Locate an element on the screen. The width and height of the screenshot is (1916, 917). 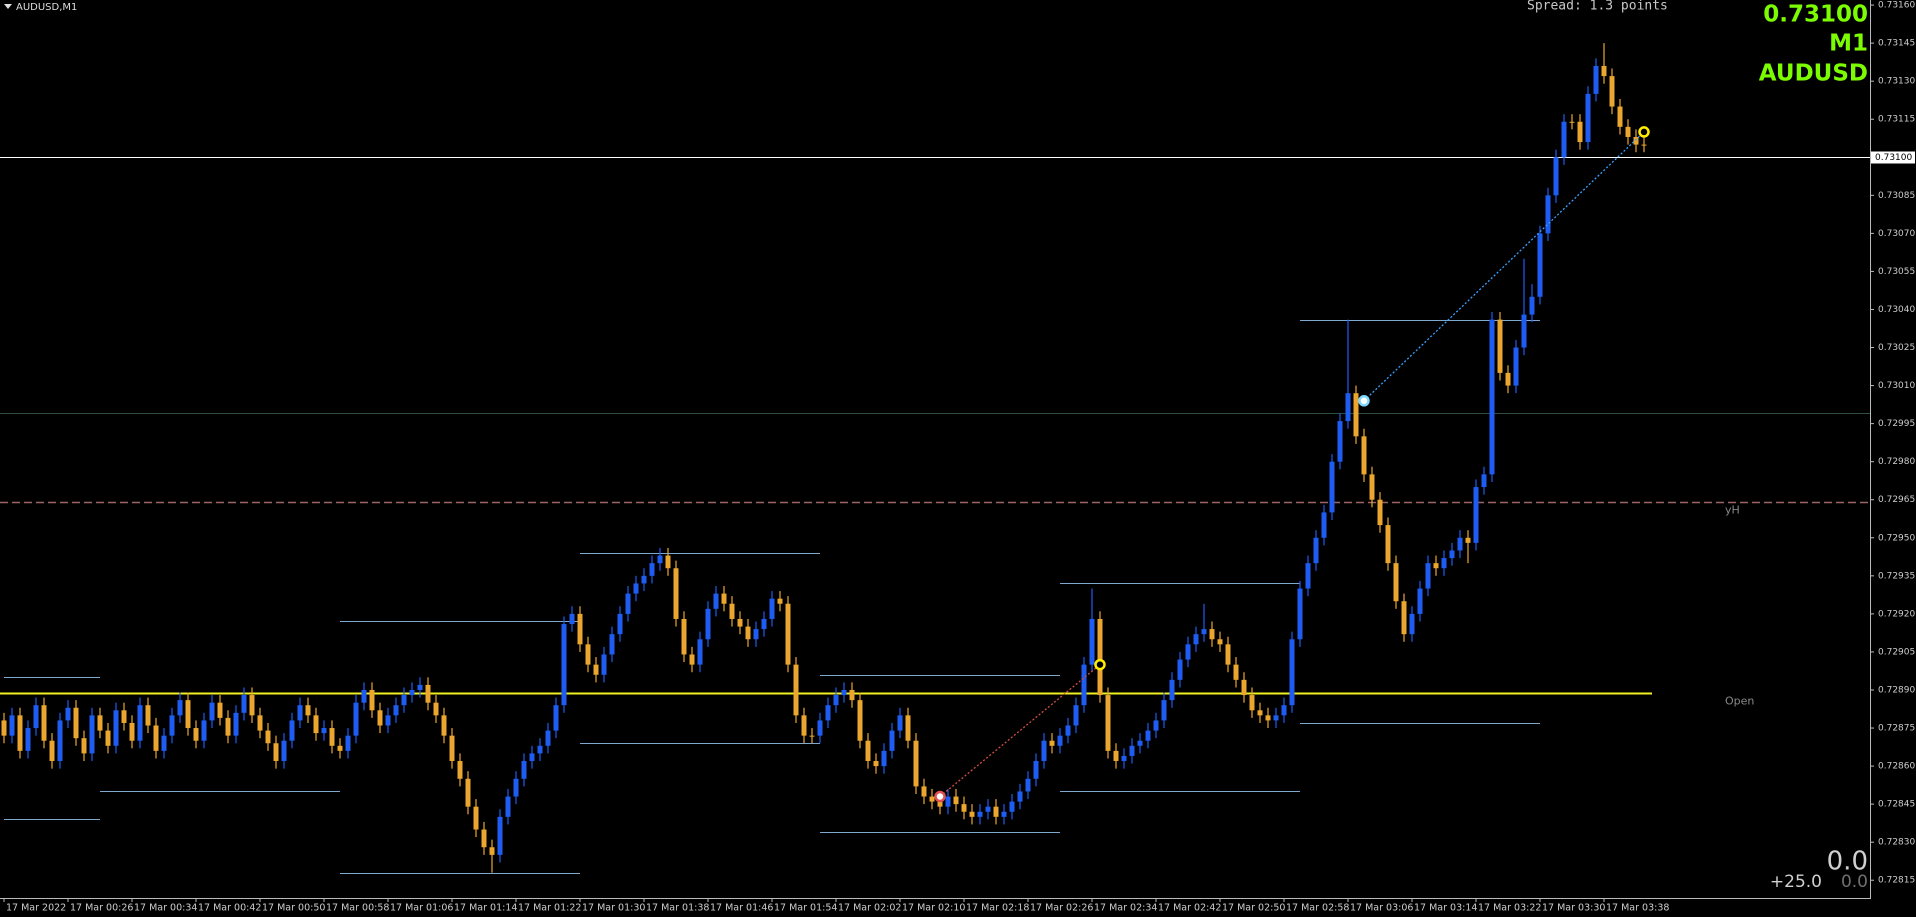
x-tick-label: 17 Mar 00:26 is located at coordinates (101, 908).